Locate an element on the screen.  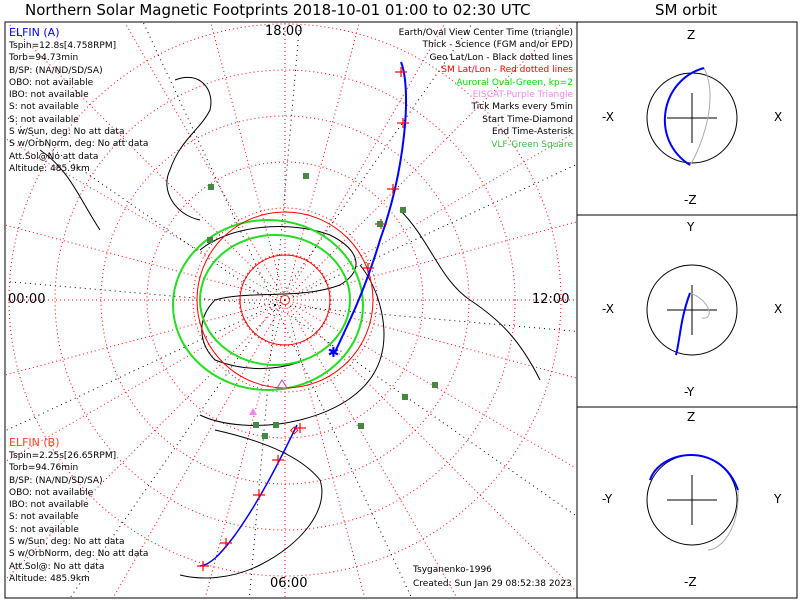
legend-item: EISCAT-Purple Triangle is located at coordinates (522, 95).